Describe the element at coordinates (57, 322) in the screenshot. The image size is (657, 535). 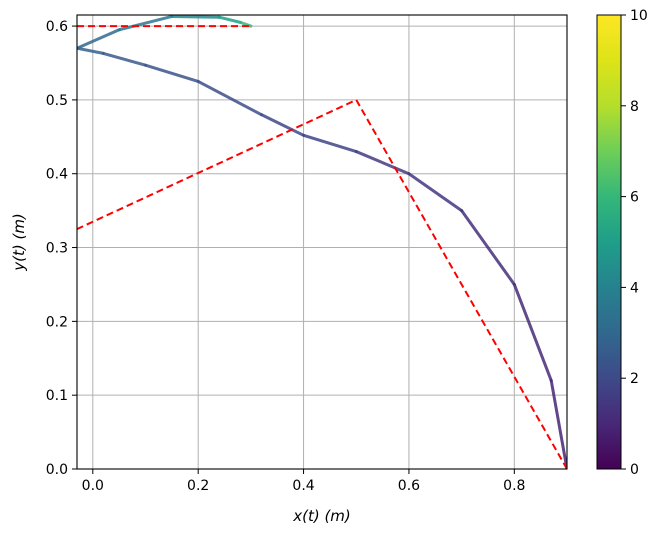
I see `y-tick-label: 0.2` at that location.